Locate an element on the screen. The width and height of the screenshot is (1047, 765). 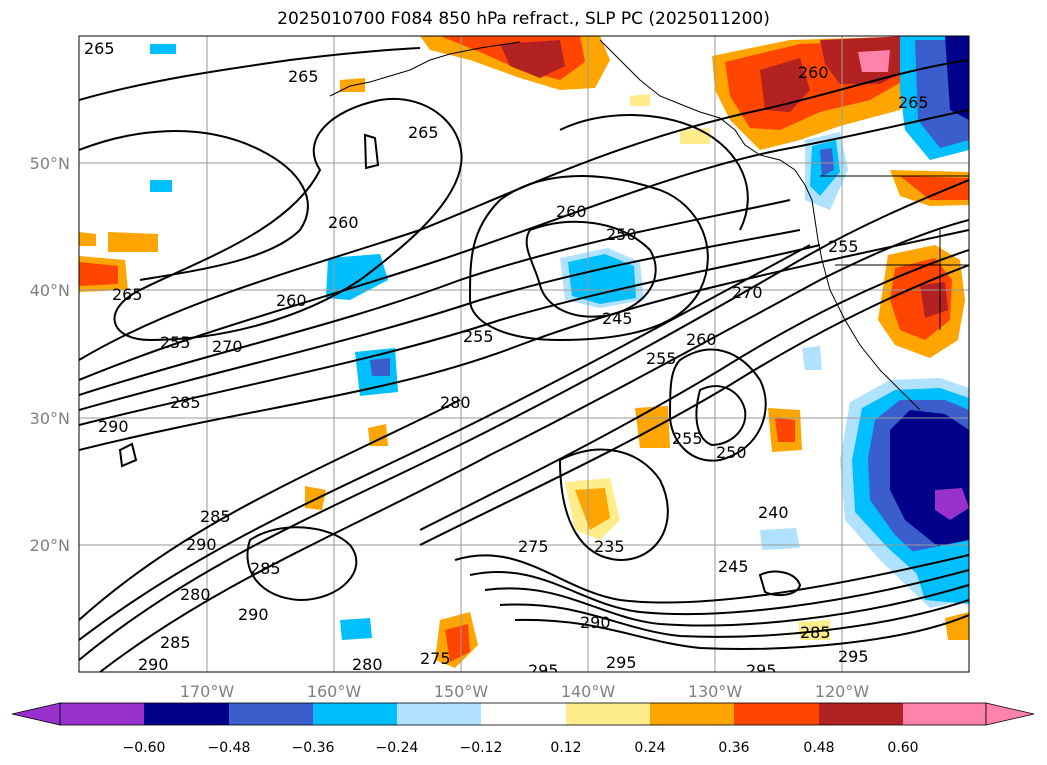
colorbar-tick: 0.12 is located at coordinates (565, 748).